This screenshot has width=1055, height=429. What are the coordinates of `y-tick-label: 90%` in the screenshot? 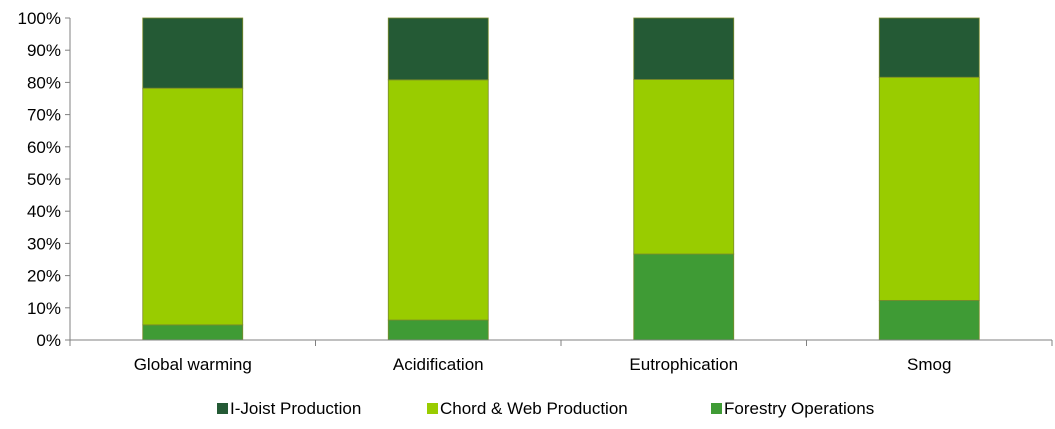 It's located at (44, 50).